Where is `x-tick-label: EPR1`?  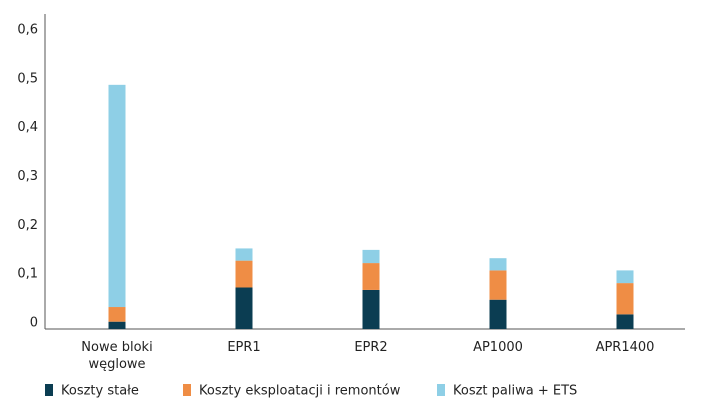 x-tick-label: EPR1 is located at coordinates (244, 347).